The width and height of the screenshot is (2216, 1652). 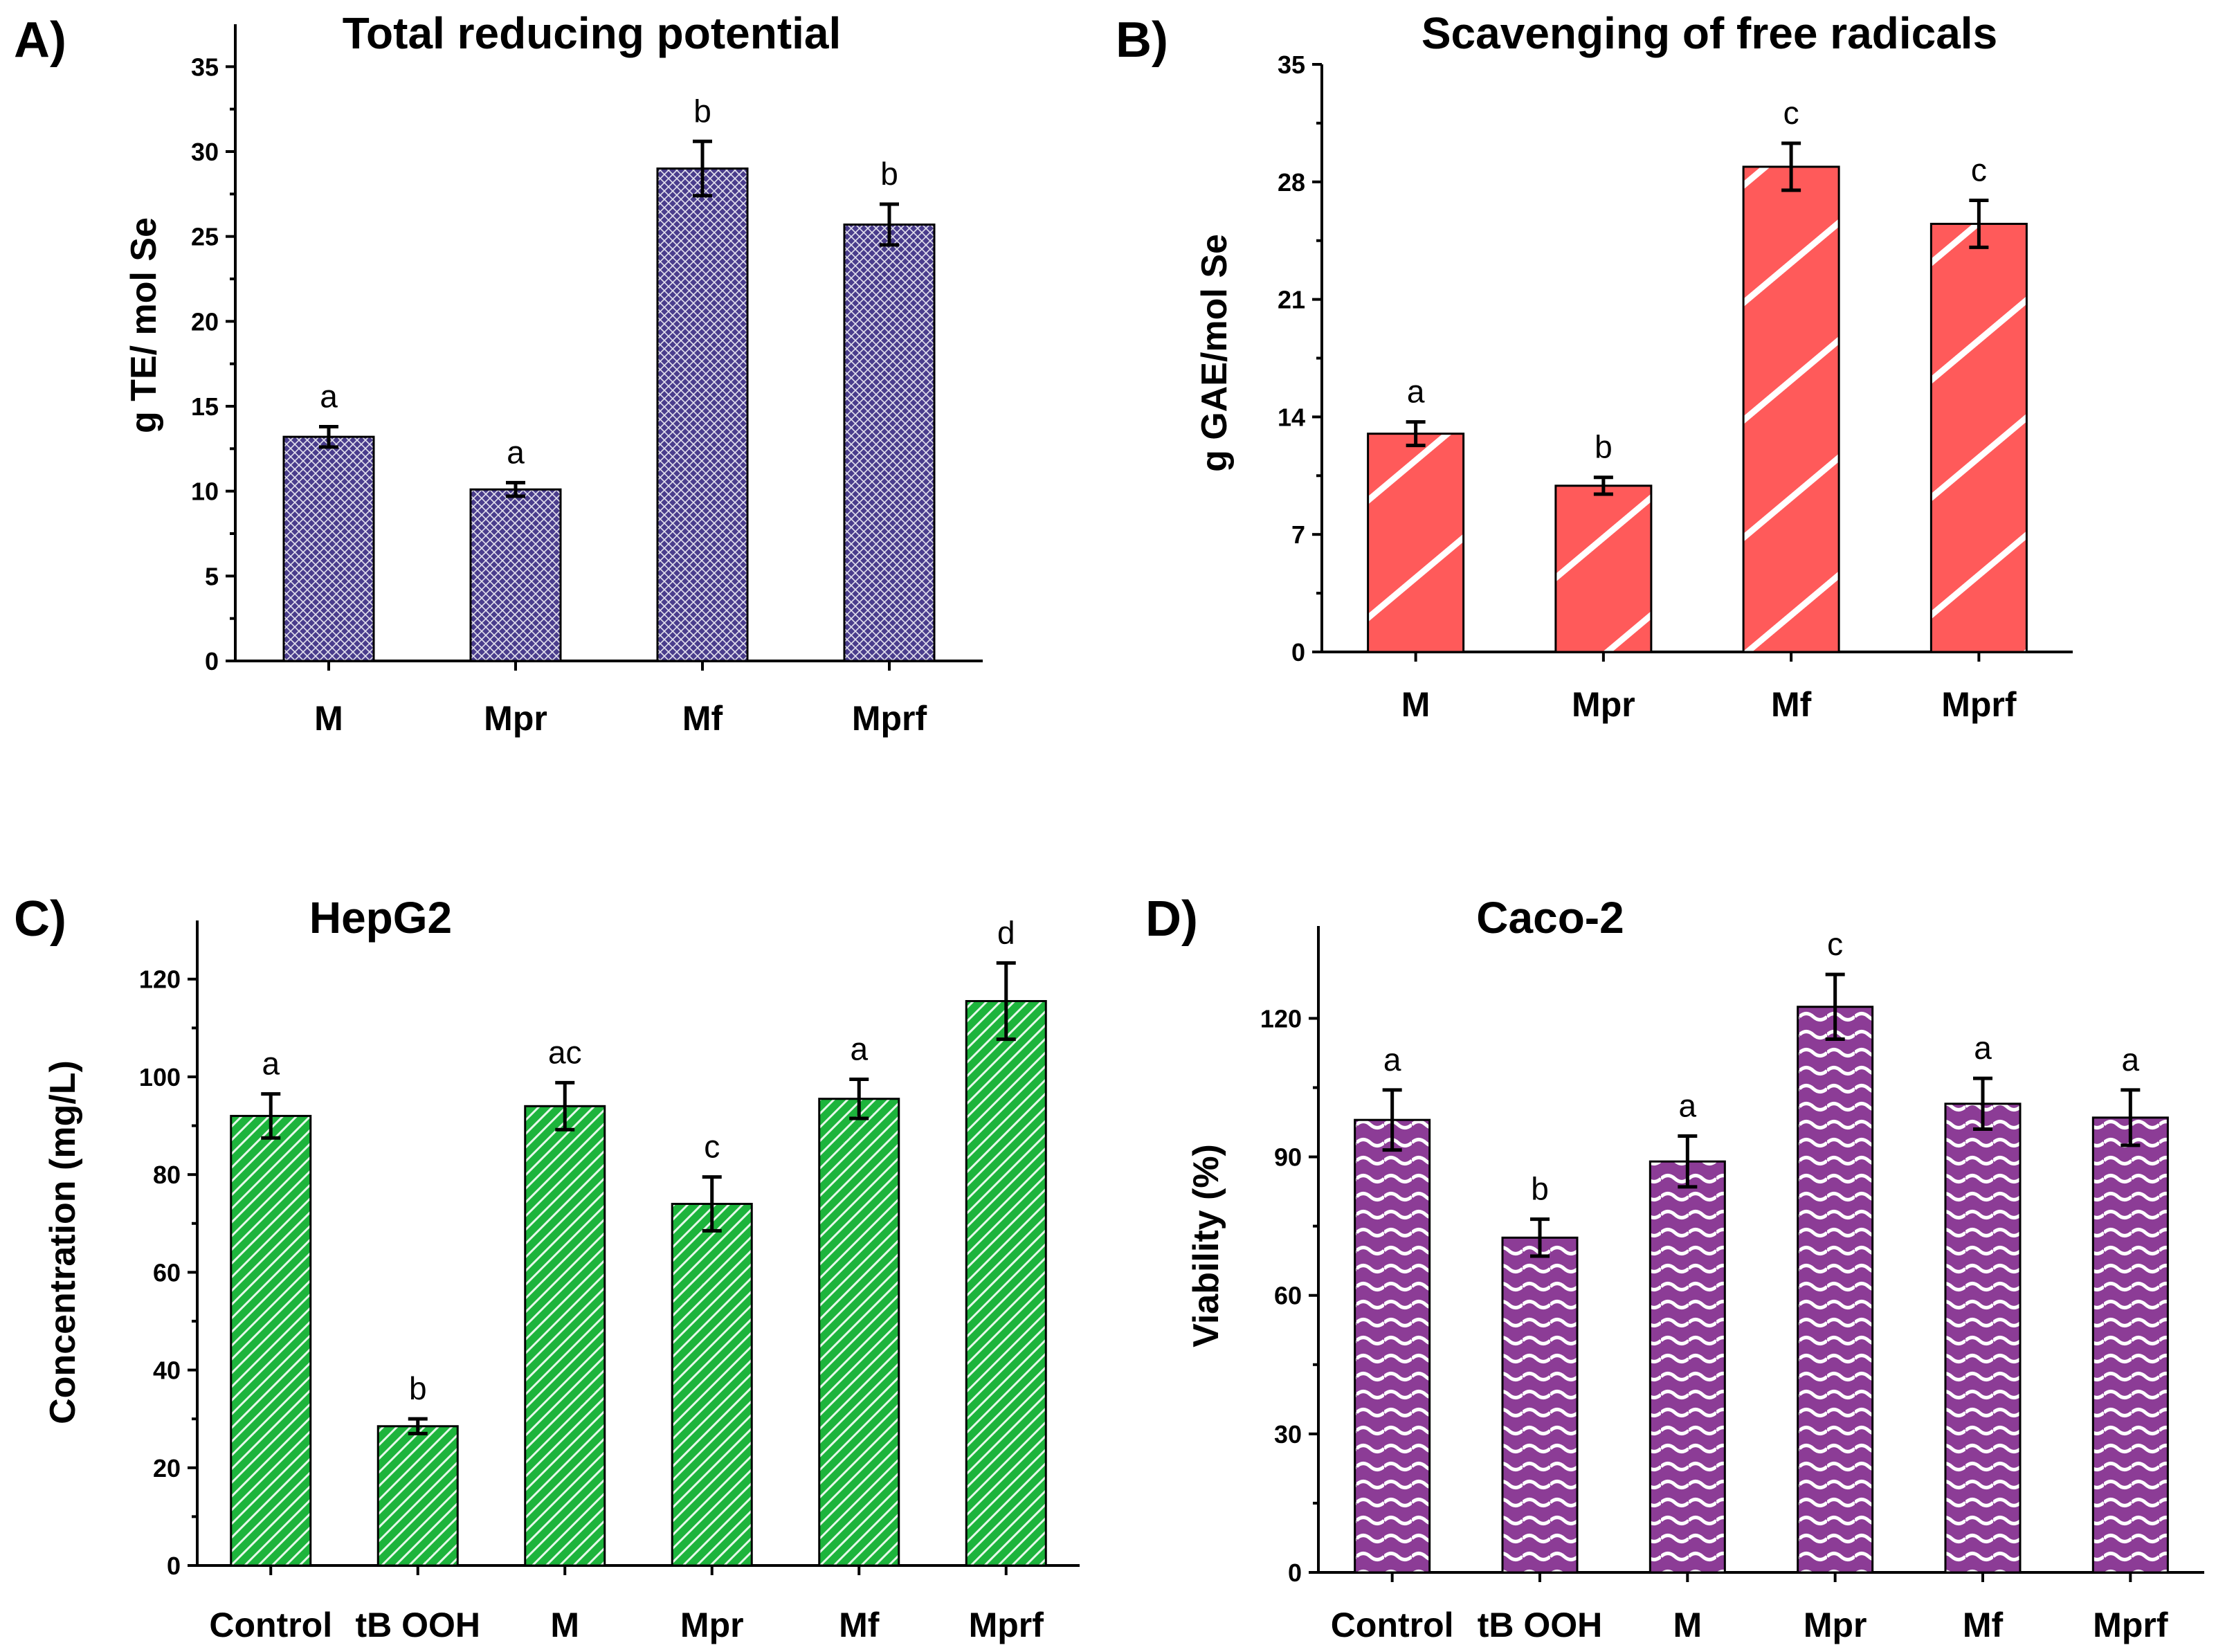 I want to click on panel-a-letter: A), so click(x=40, y=40).